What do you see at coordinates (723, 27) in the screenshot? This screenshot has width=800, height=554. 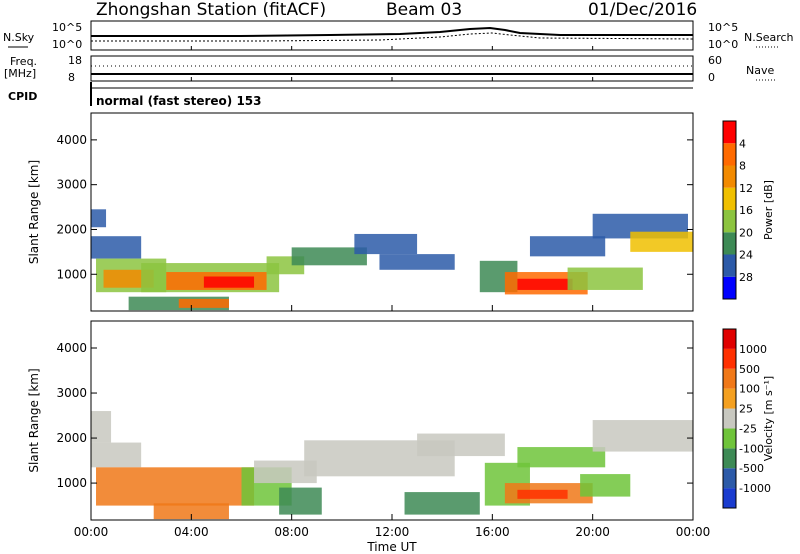 I see `noise-right-tick-top: 10^5` at bounding box center [723, 27].